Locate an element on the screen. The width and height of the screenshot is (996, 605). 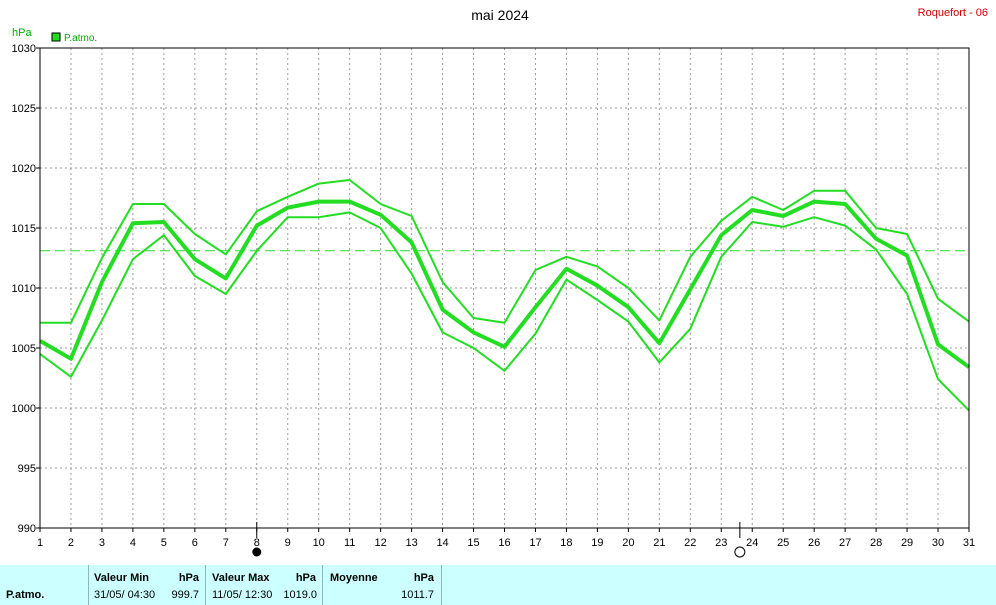
min-date: 31/05/ 04:30 is located at coordinates (125, 595).